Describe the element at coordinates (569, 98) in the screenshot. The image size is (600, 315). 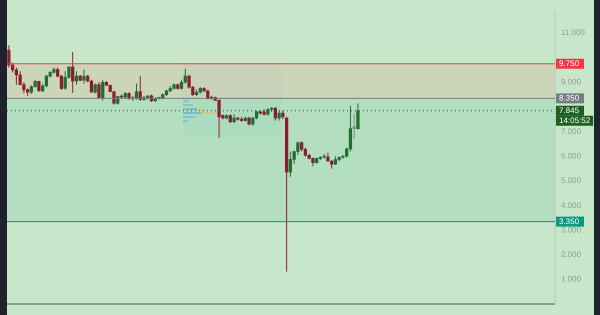
I see `ref-line-label: 8.350` at that location.